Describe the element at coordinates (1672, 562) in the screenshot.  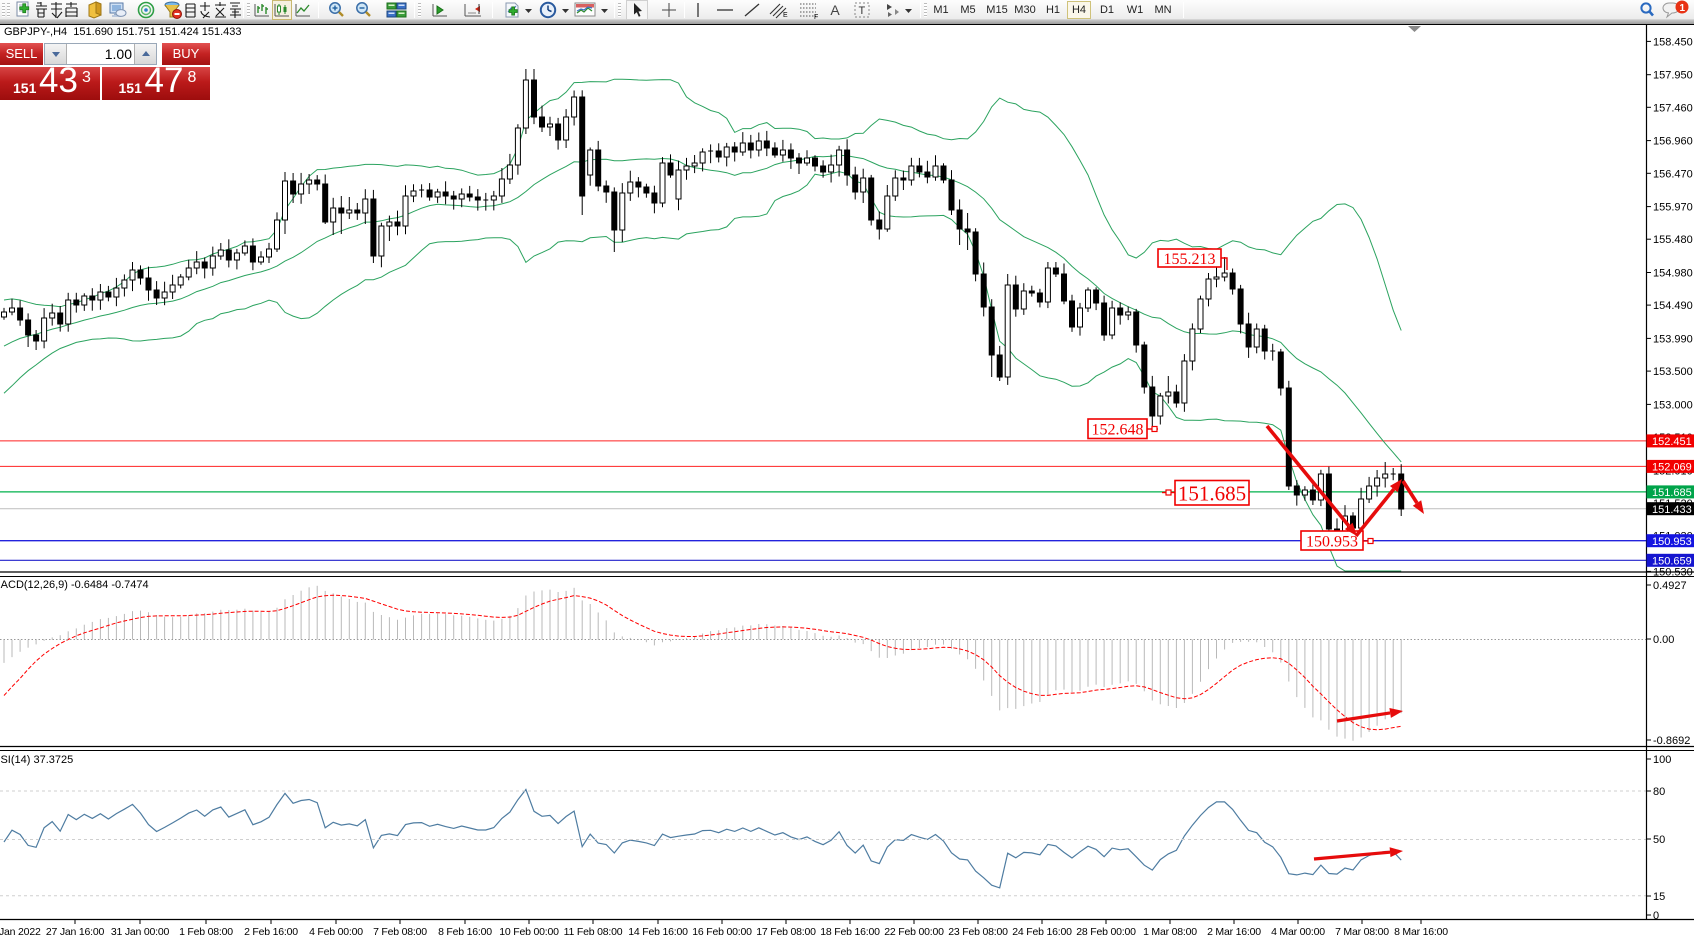
I see `svg-text: 150.659` at that location.